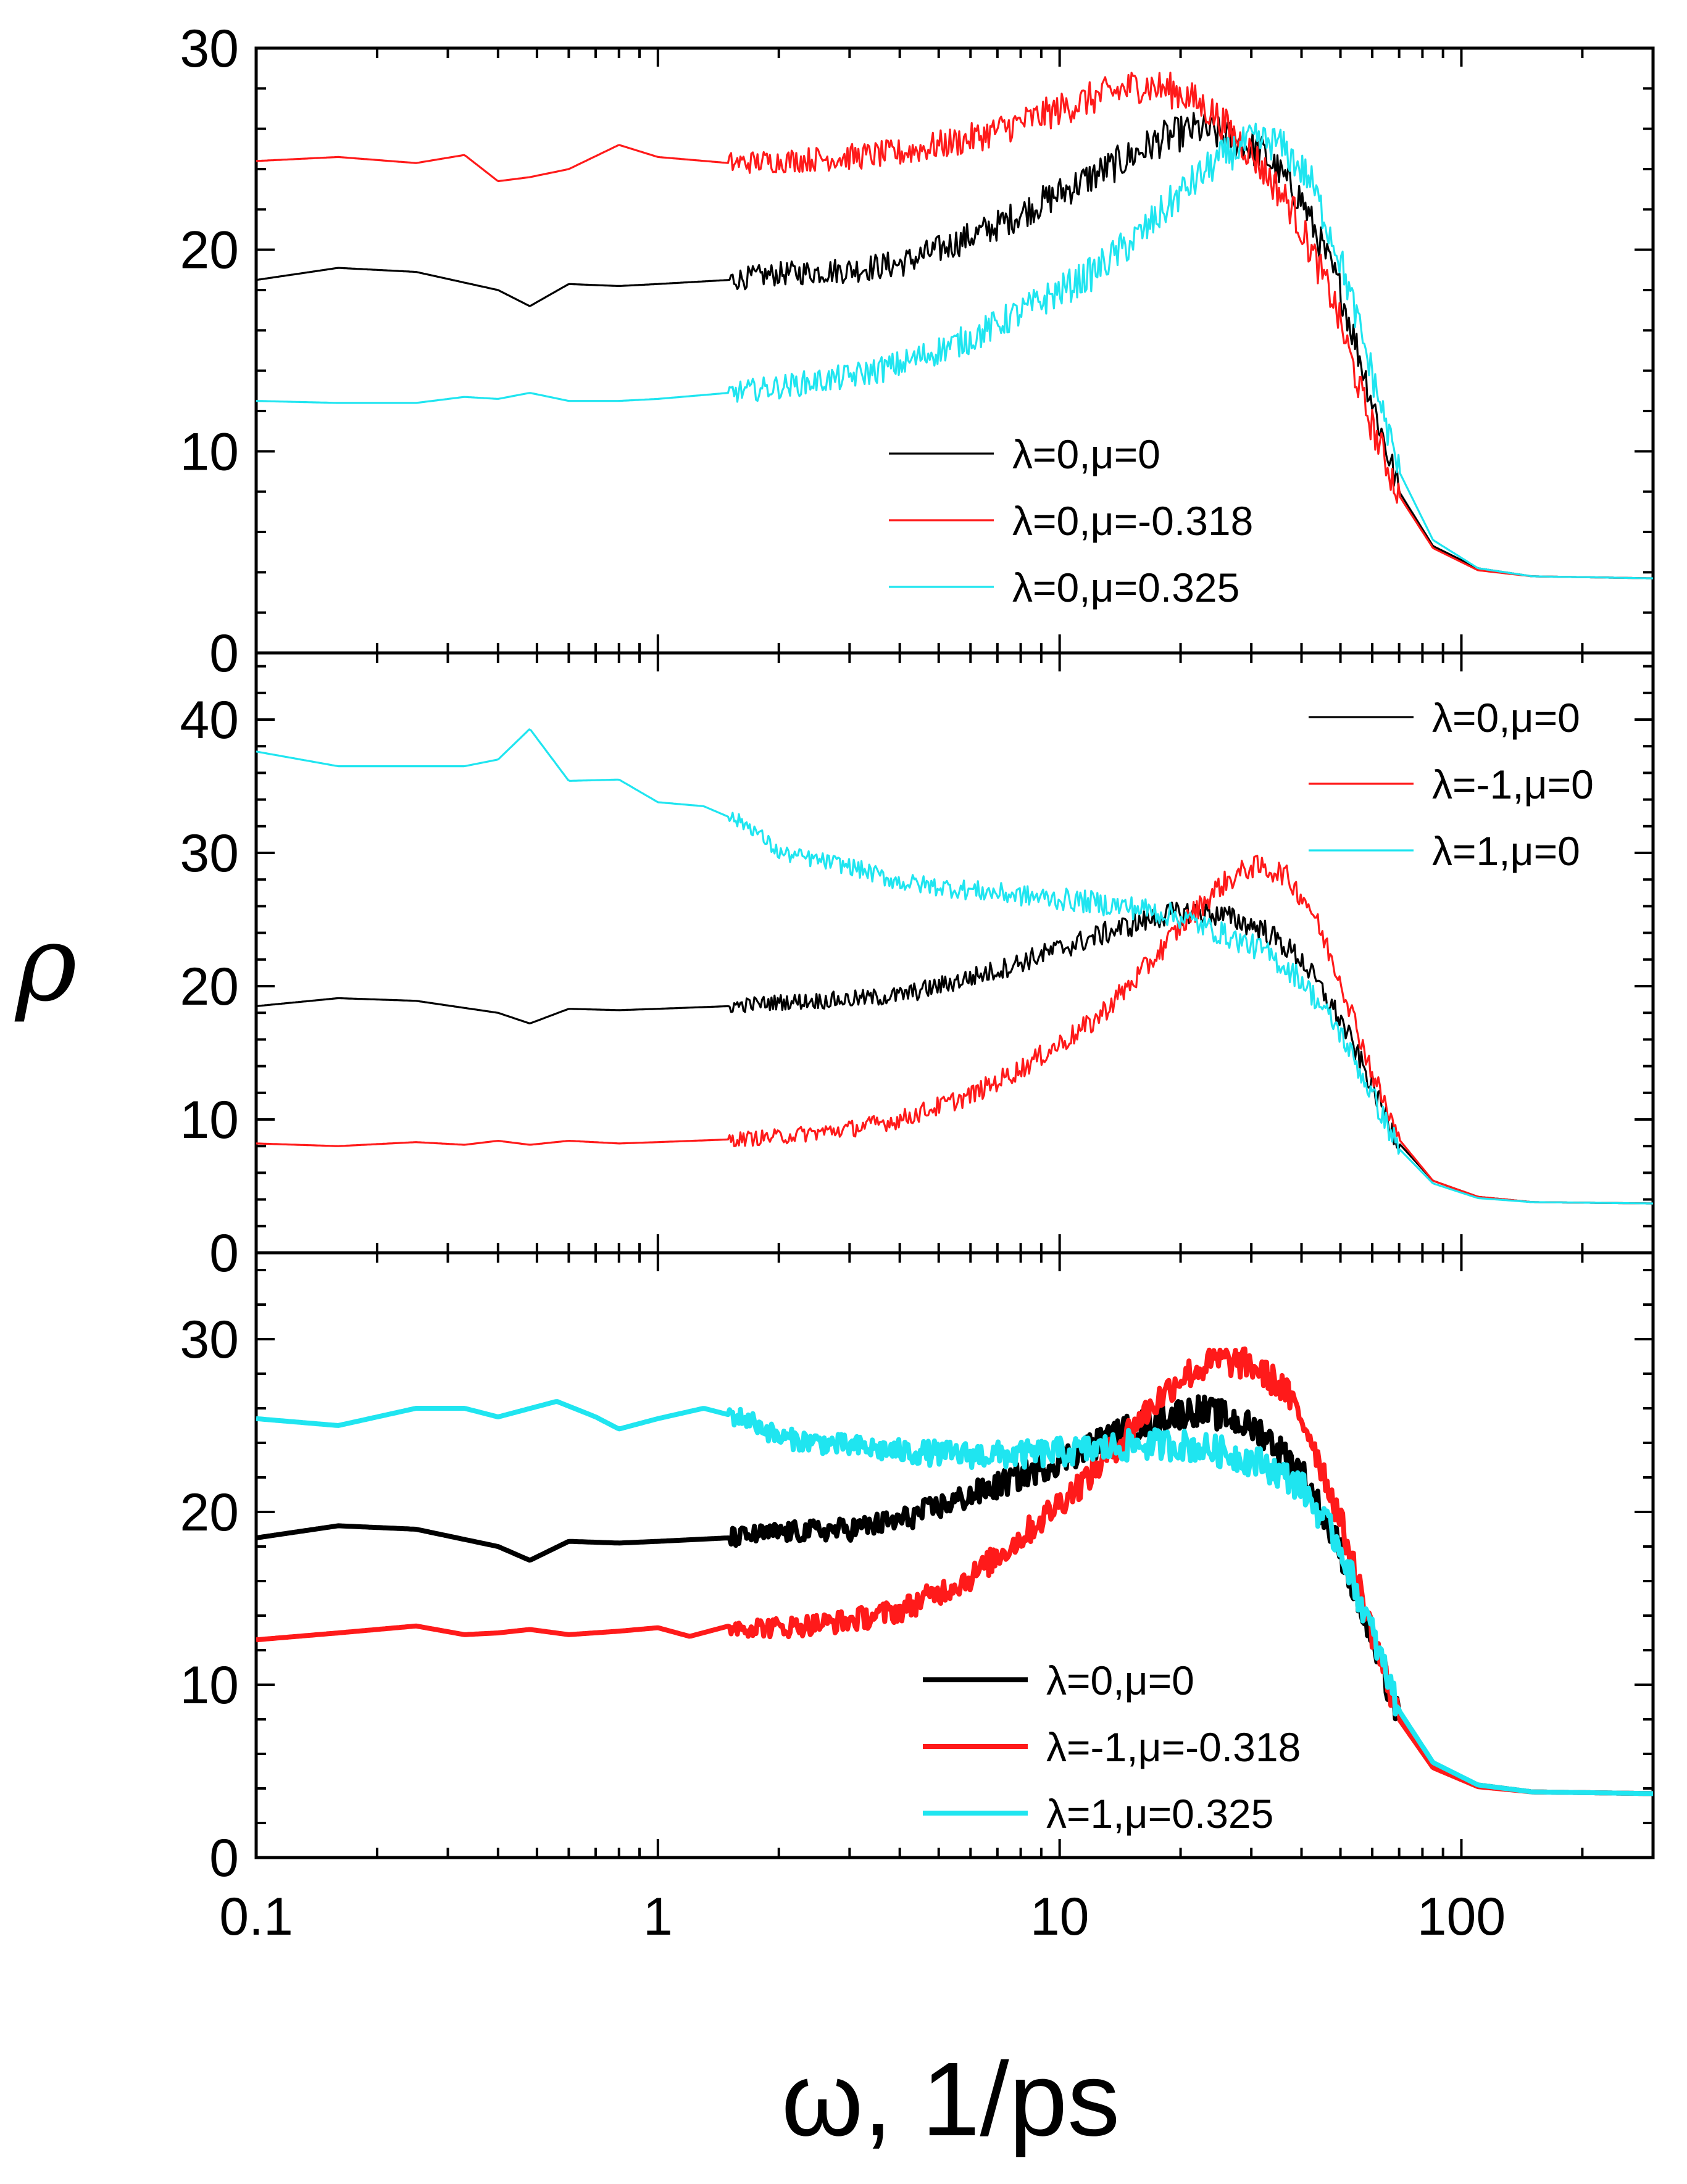 This screenshot has height=2184, width=1687. I want to click on legend: λ=0,μ=0 λ=-1,μ=0 λ=1,μ=0, so click(1452, 784).